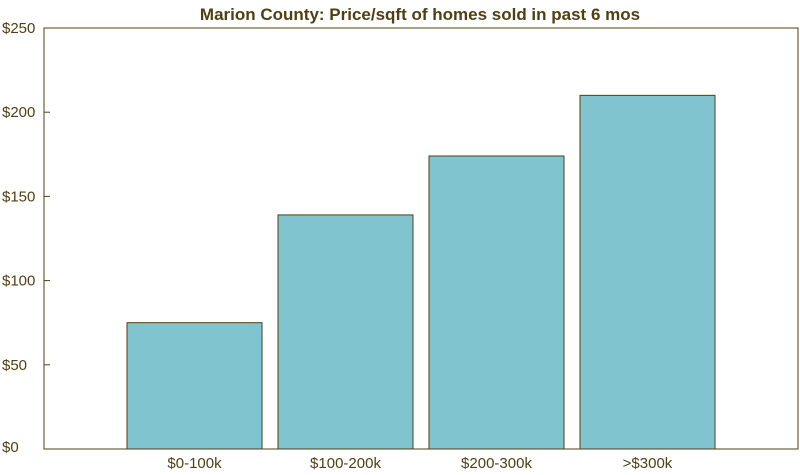  Describe the element at coordinates (18, 112) in the screenshot. I see `y-tick-label: $200` at that location.